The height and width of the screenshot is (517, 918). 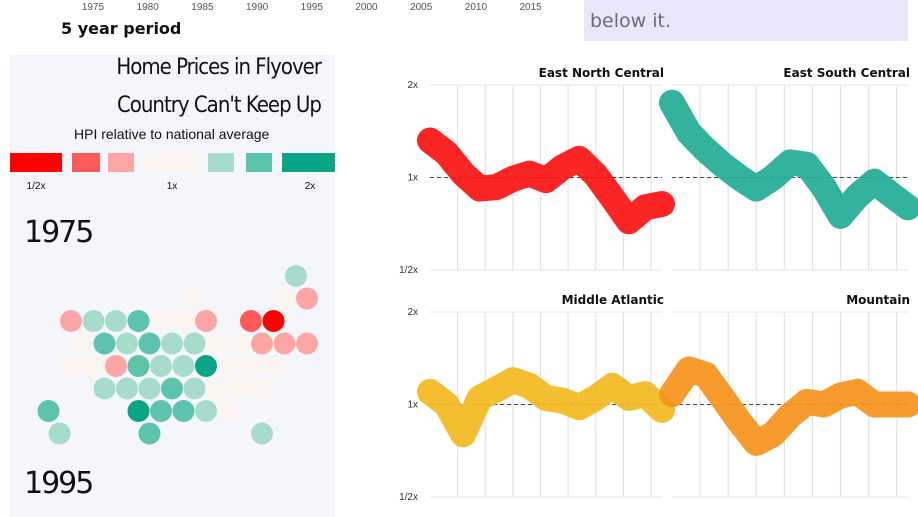 What do you see at coordinates (601, 73) in the screenshot?
I see `facet-title: East North Central` at bounding box center [601, 73].